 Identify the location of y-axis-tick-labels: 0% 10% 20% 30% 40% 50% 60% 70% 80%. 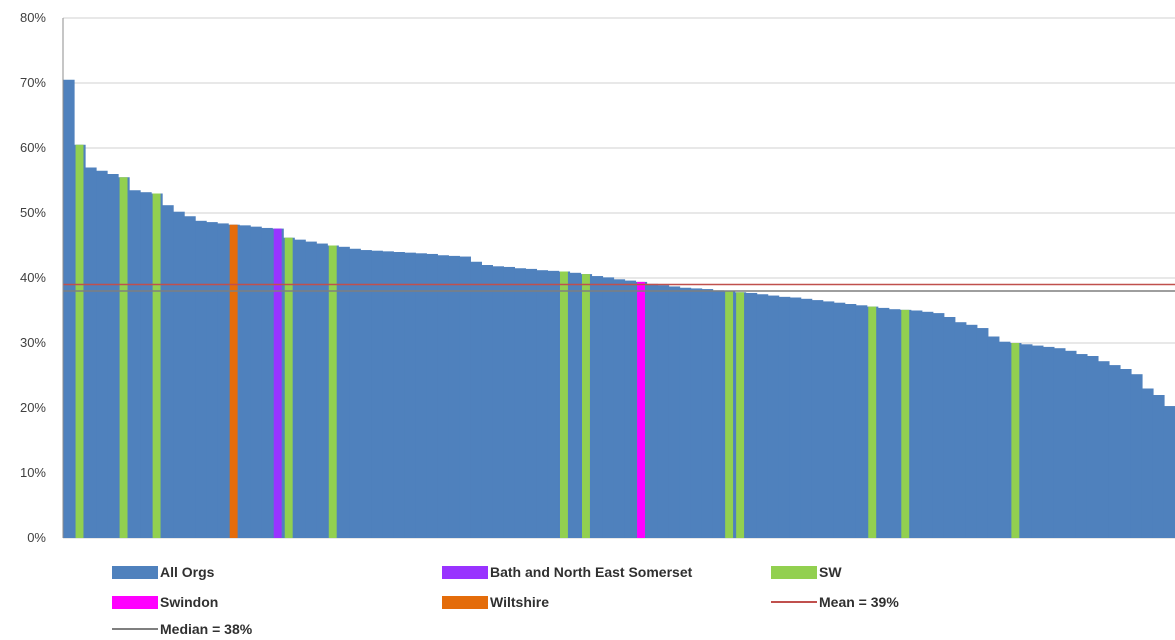
(33, 277).